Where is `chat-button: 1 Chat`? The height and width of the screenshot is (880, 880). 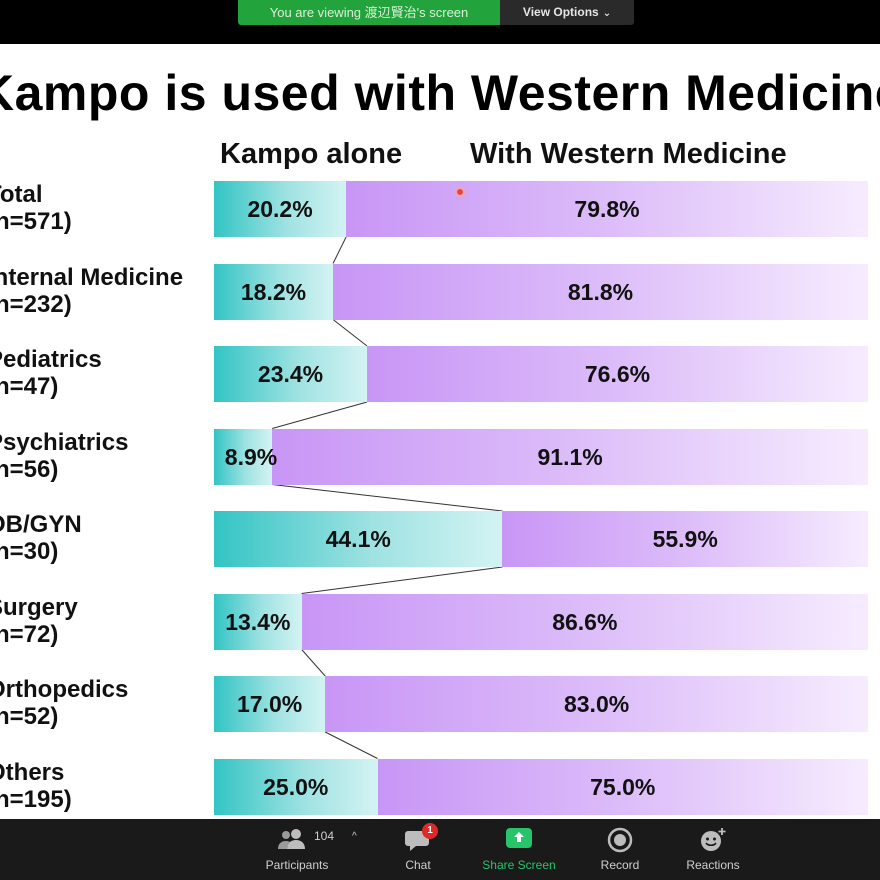 chat-button: 1 Chat is located at coordinates (418, 849).